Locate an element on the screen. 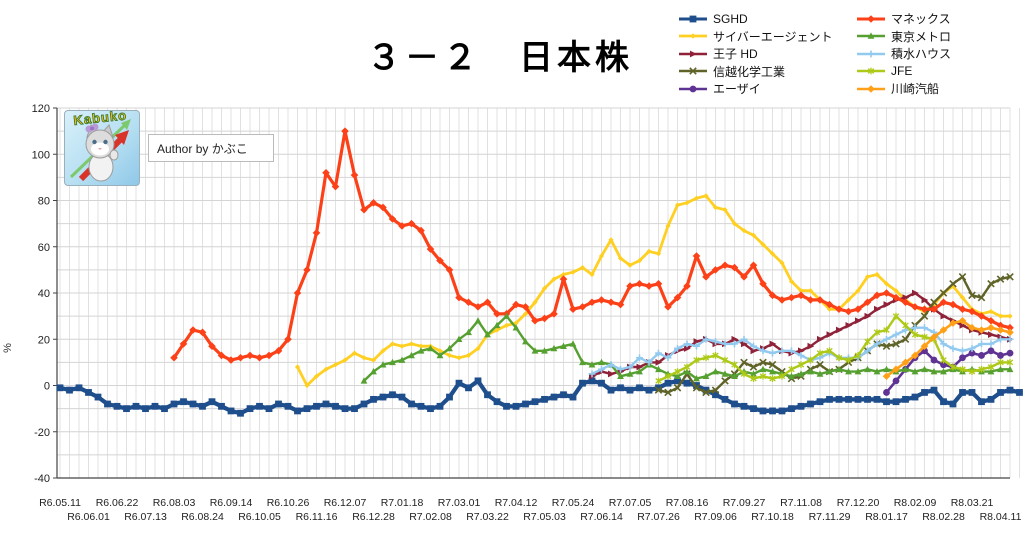 This screenshot has width=1024, height=536. legend-label: 王子 HD is located at coordinates (735, 54).